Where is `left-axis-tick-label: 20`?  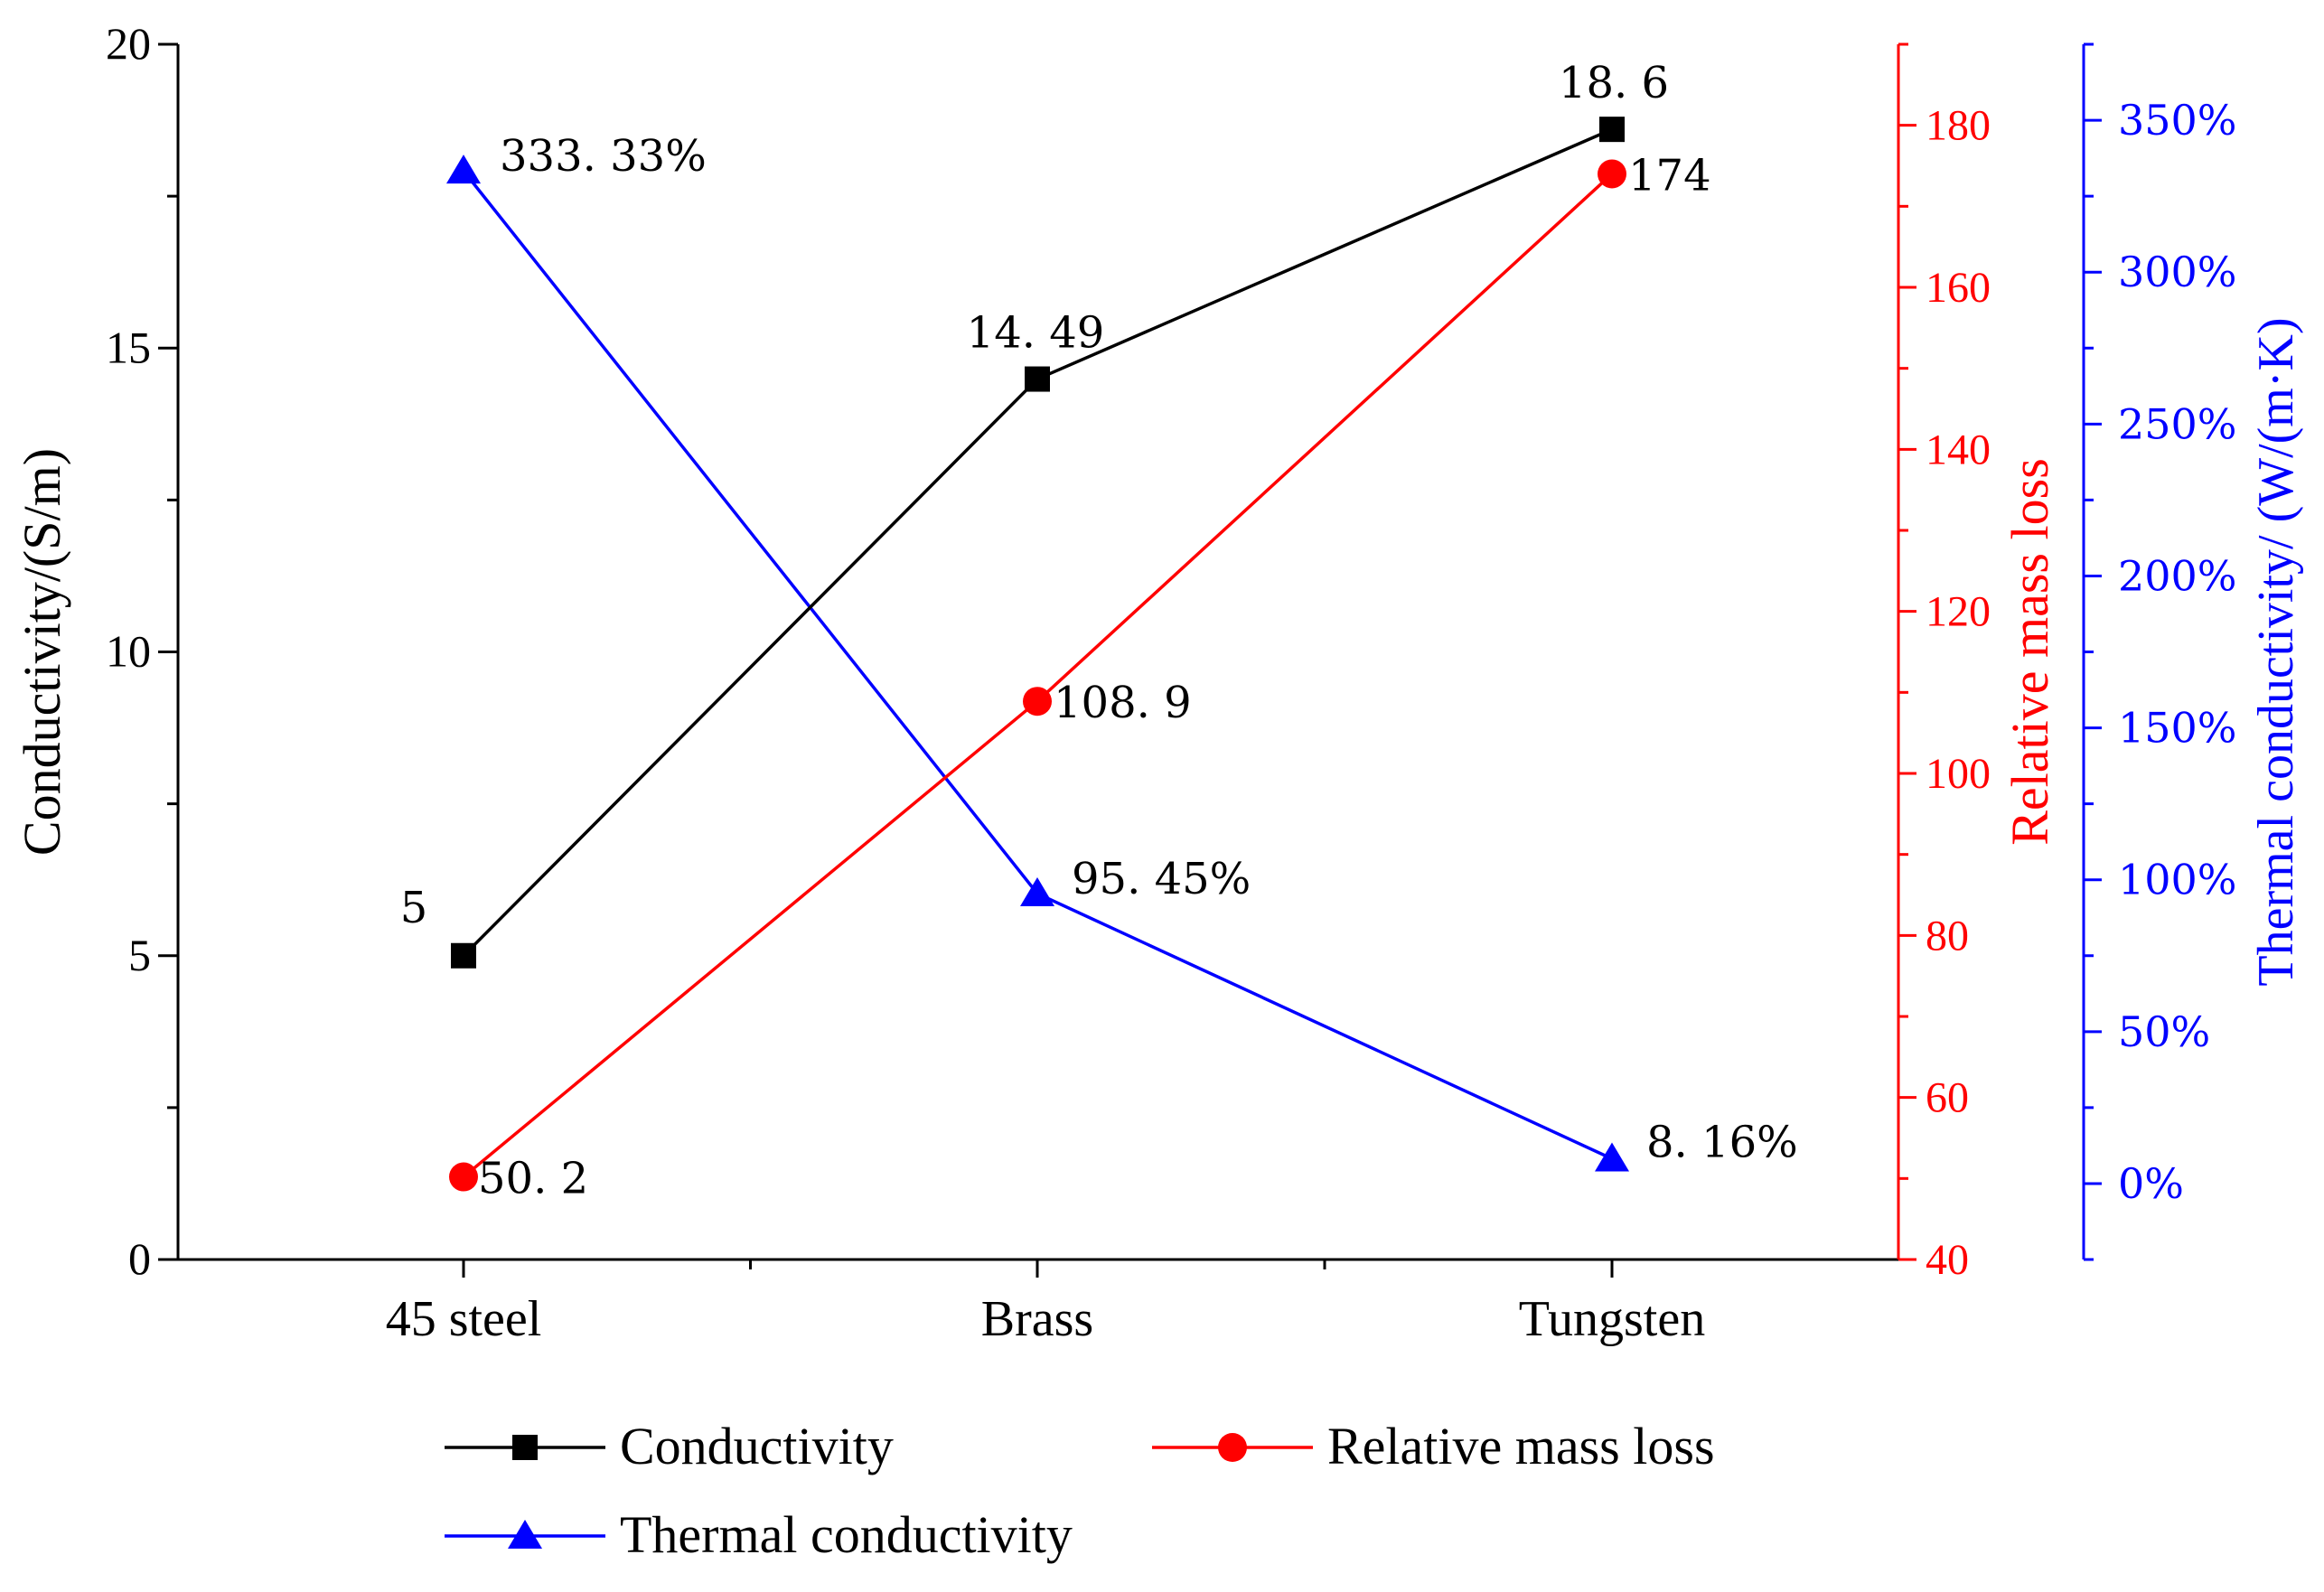 left-axis-tick-label: 20 is located at coordinates (128, 44).